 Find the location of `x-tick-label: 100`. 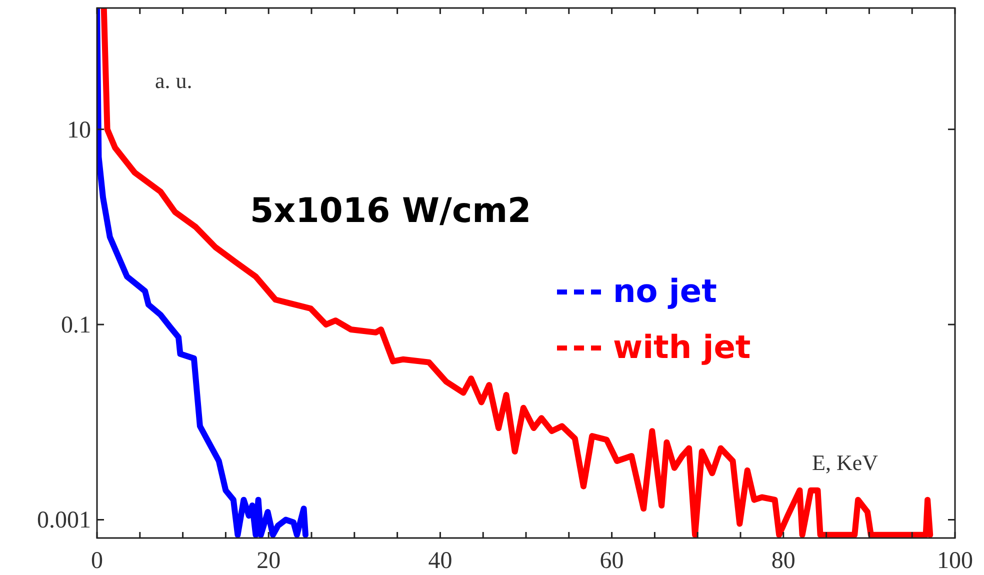

x-tick-label: 100 is located at coordinates (955, 561).